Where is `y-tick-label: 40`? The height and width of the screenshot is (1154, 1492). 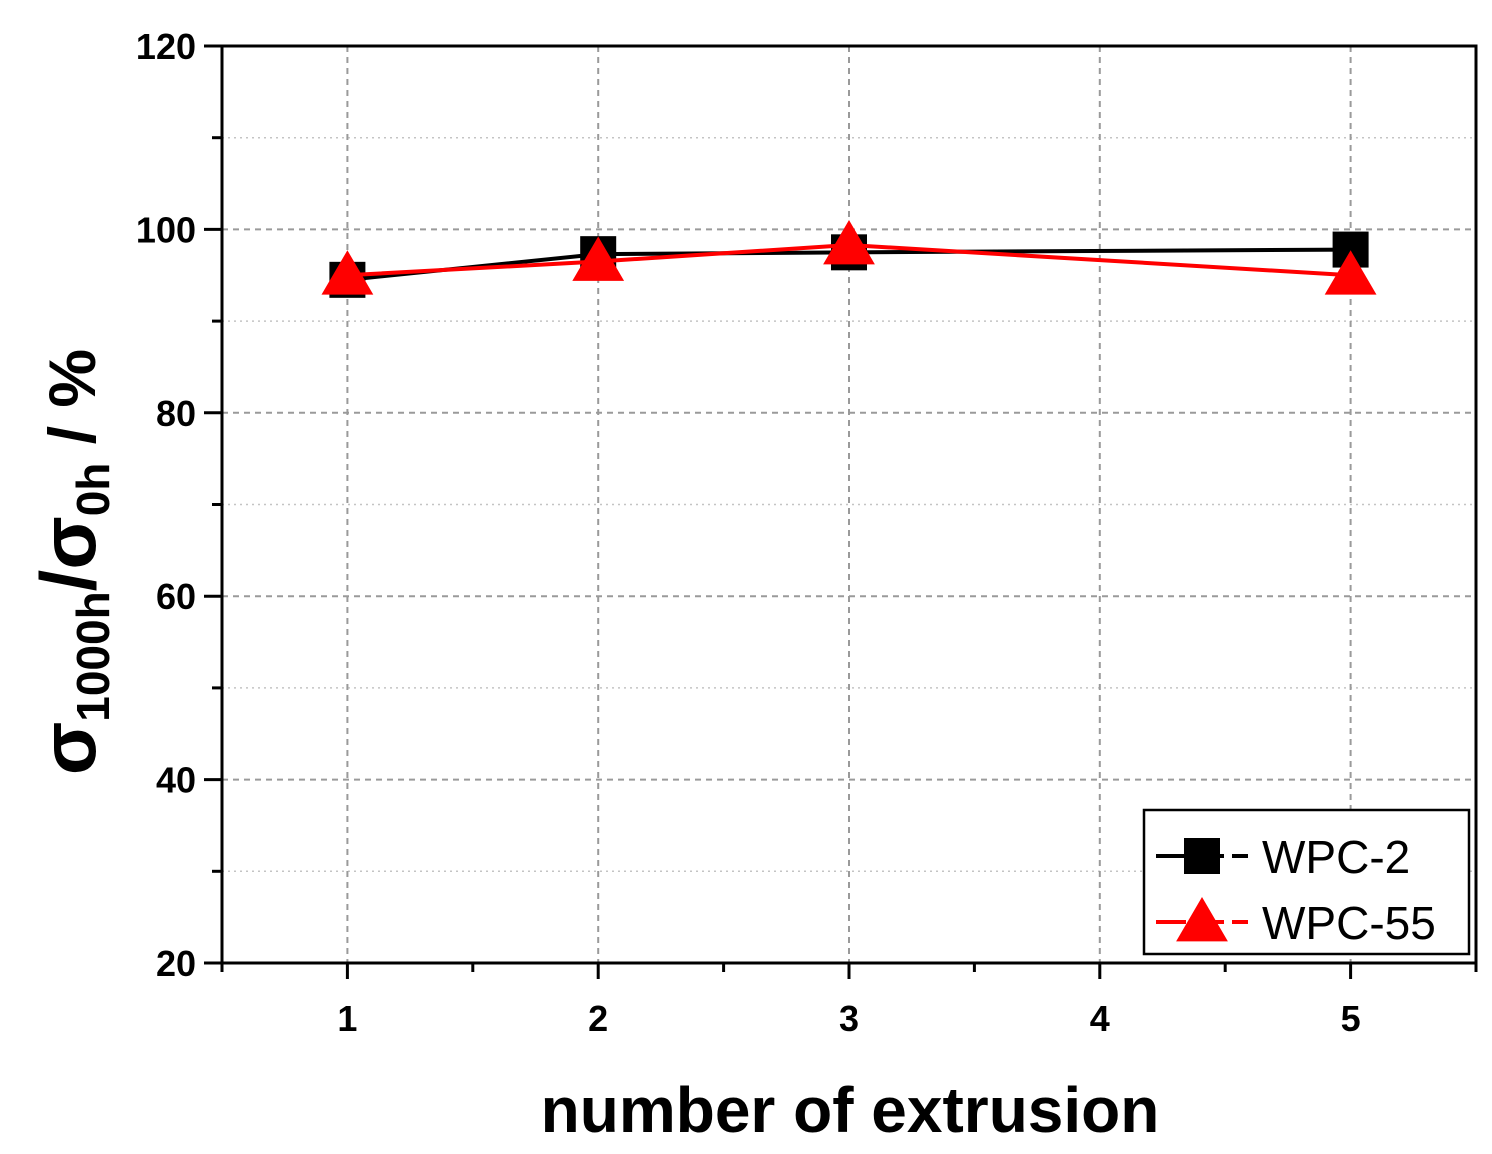 y-tick-label: 40 is located at coordinates (176, 780).